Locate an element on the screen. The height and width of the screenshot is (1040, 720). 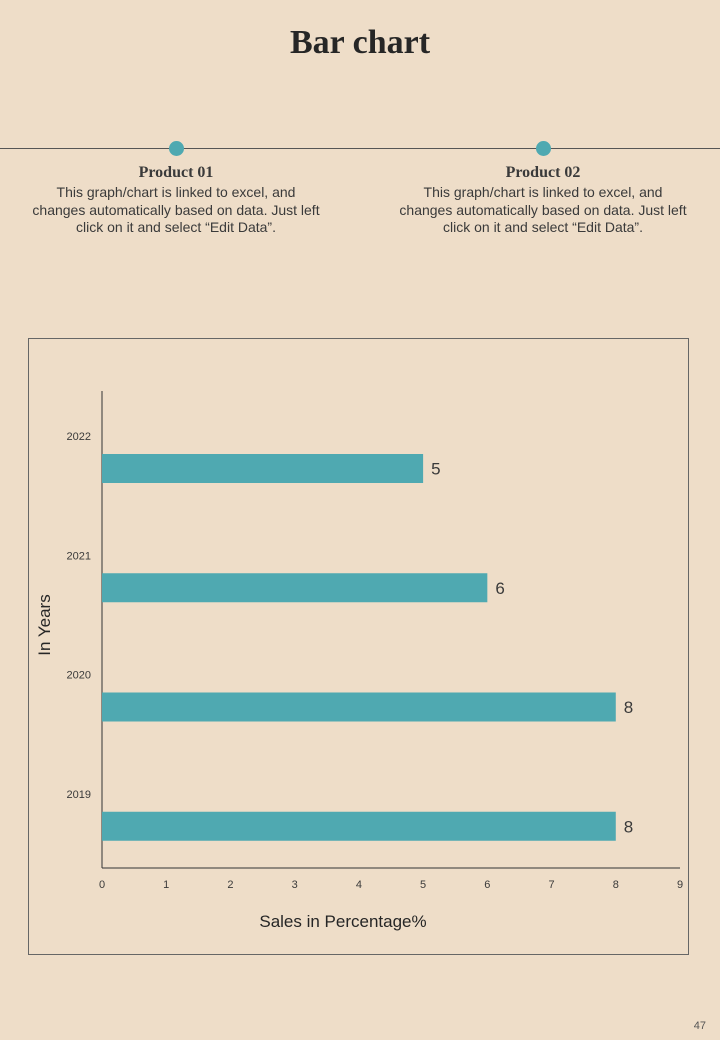
x-tick-label: 8 is located at coordinates (616, 885).